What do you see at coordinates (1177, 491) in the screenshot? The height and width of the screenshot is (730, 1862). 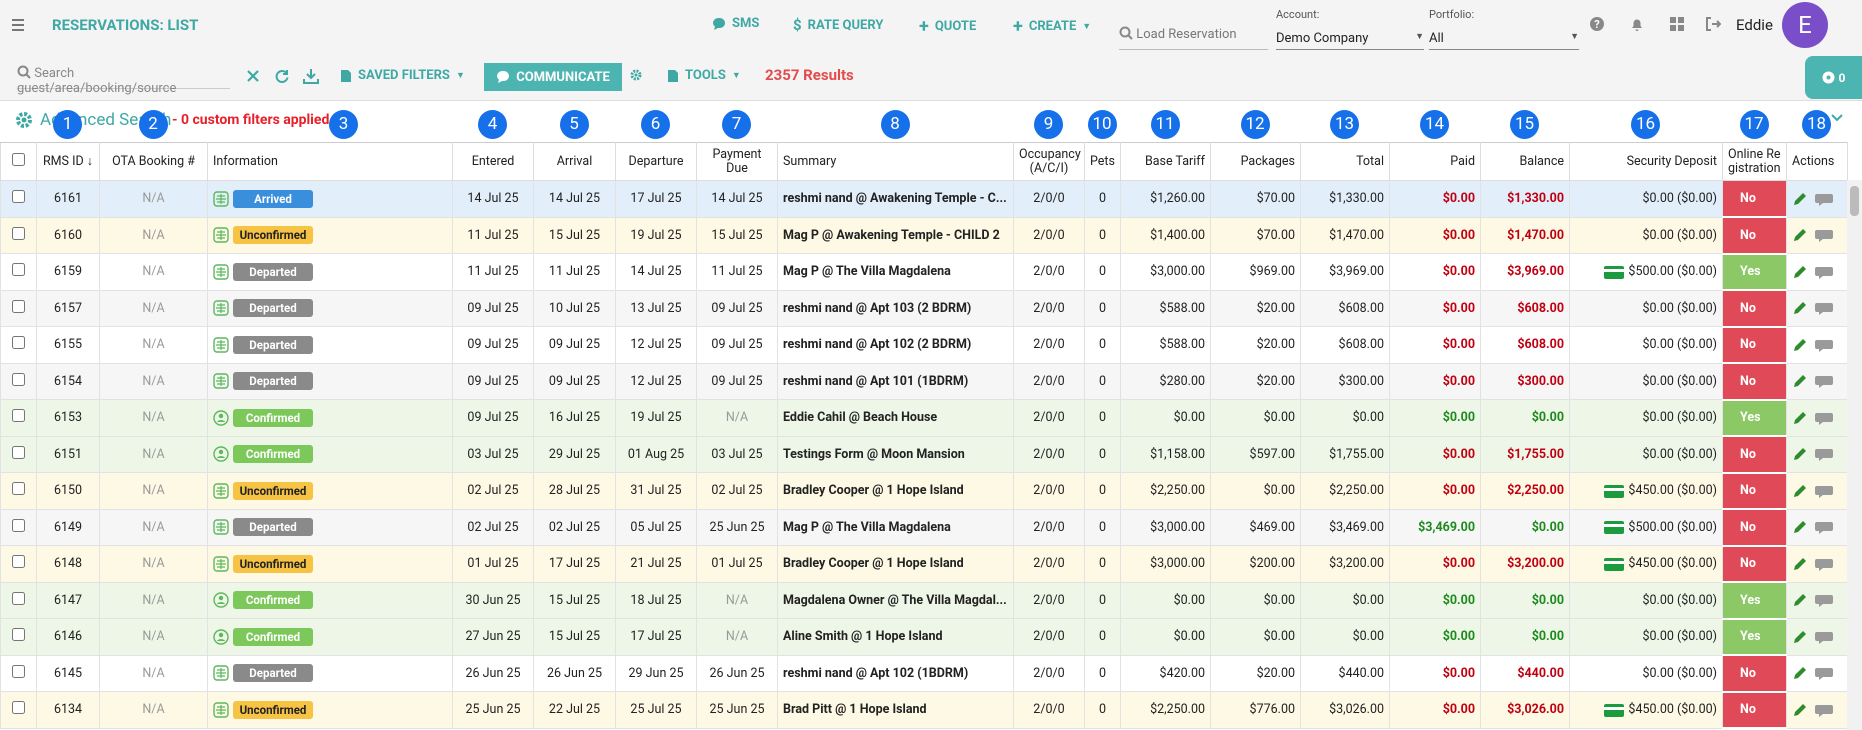 I see `base-tariff: $2,250.00` at bounding box center [1177, 491].